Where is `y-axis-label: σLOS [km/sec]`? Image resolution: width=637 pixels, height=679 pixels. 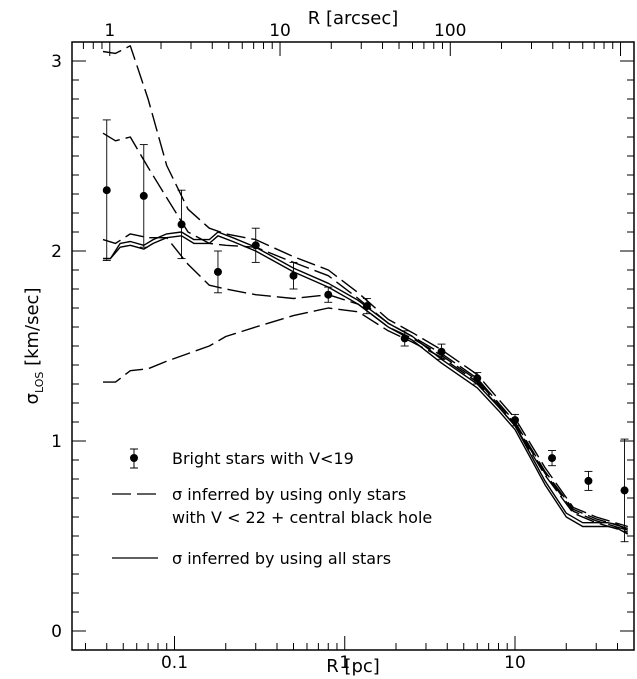 y-axis-label: σLOS [km/sec] is located at coordinates (34, 346).